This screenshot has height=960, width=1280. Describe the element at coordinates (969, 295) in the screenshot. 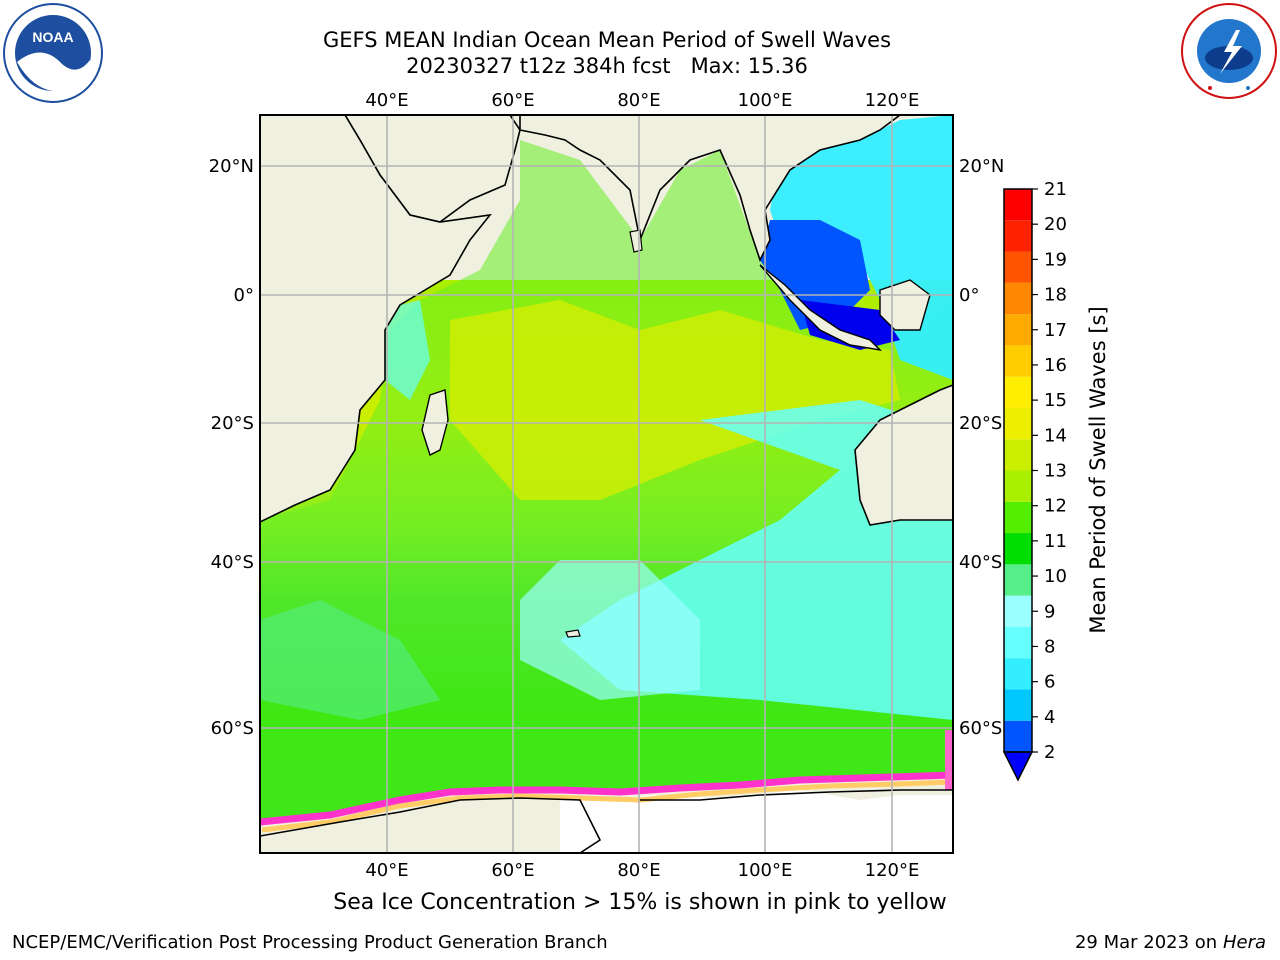

I see `lat-label-right-0: 0°` at that location.